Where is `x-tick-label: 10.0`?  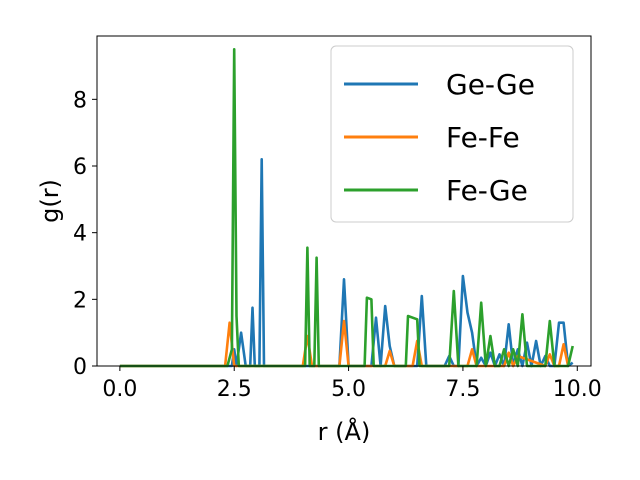
x-tick-label: 10.0 is located at coordinates (577, 389).